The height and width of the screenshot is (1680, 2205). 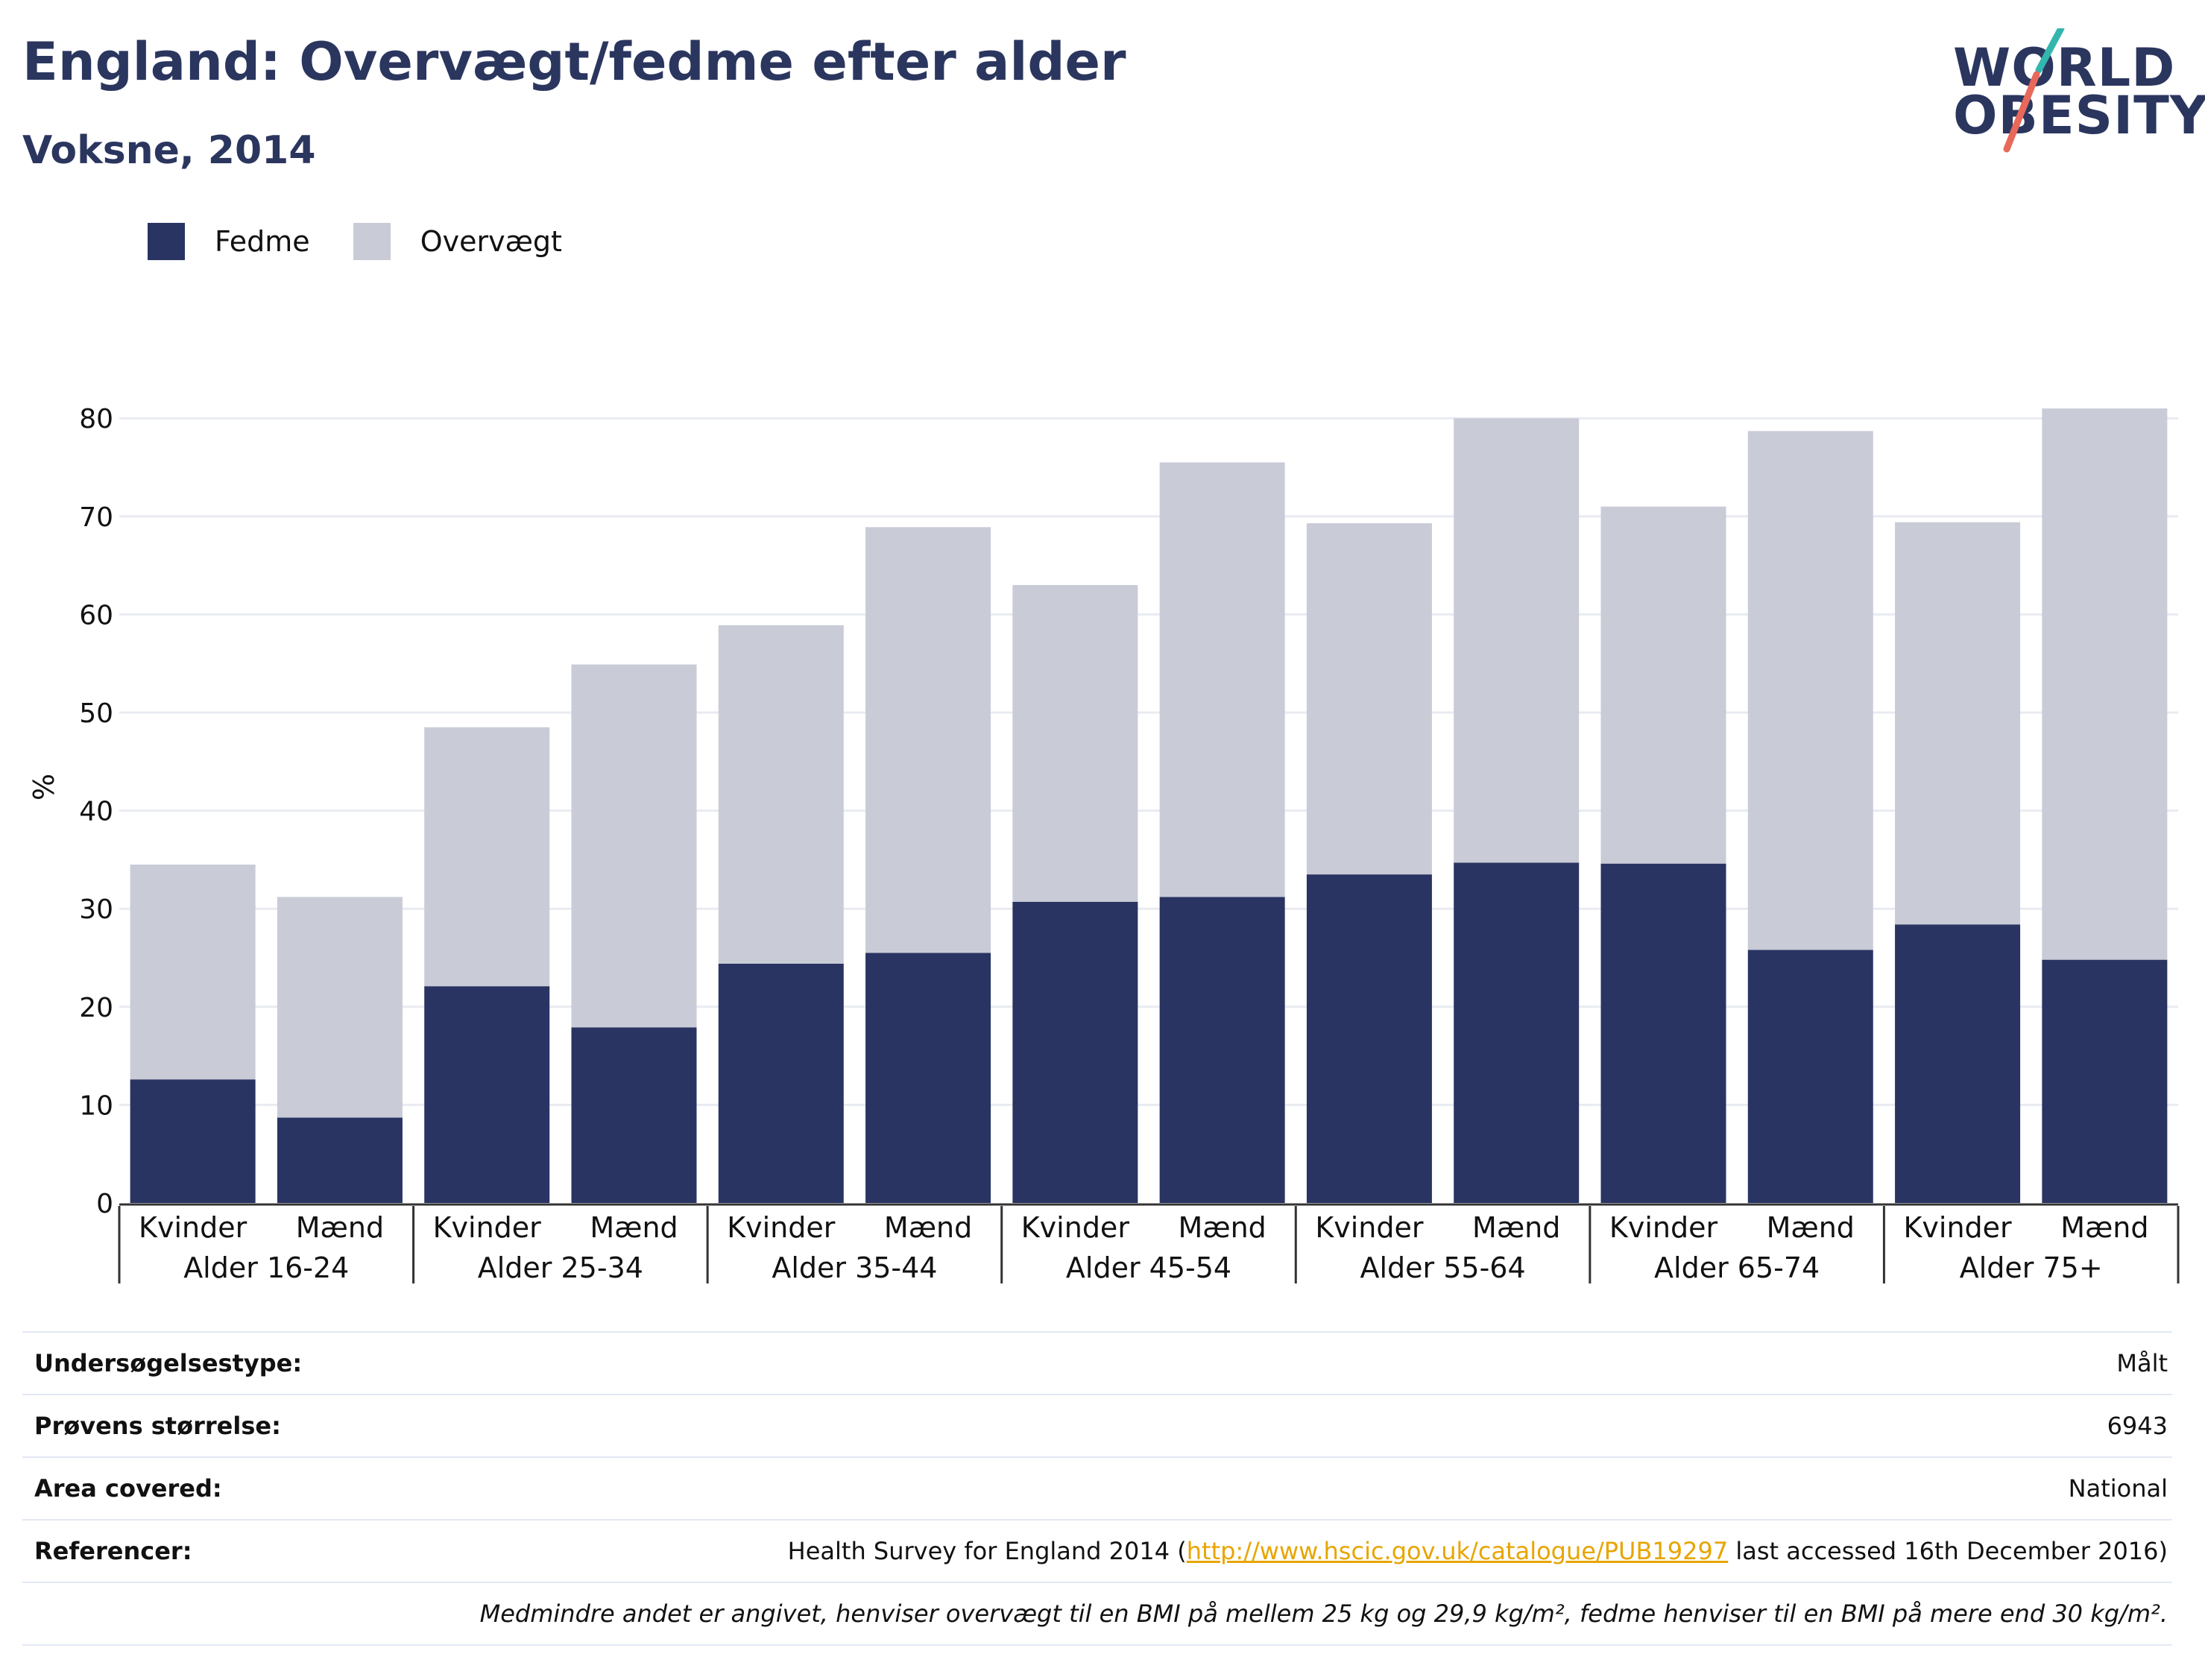 What do you see at coordinates (1097, 1362) in the screenshot?
I see `info-row-survey-type: Undersøgelsestype: Målt` at bounding box center [1097, 1362].